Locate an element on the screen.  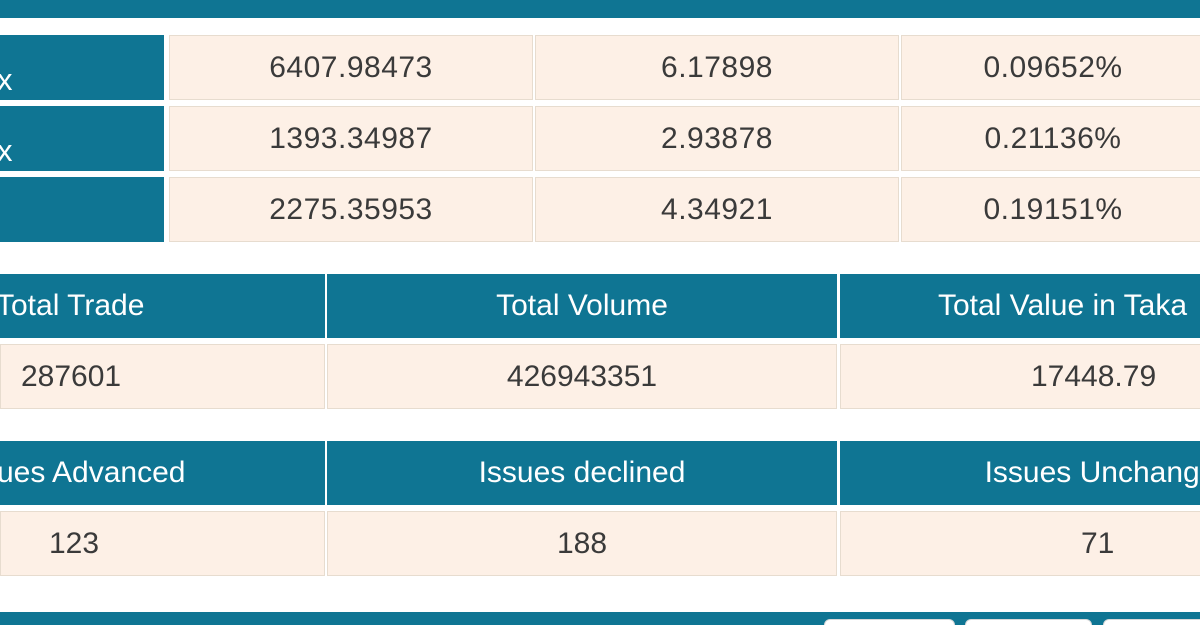
index-percent-cell: 0.09652% is located at coordinates (1050, 67).